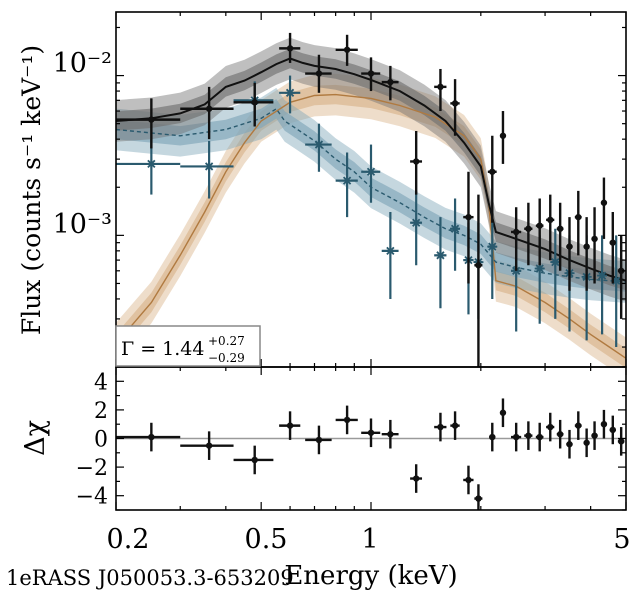  Describe the element at coordinates (31, 190) in the screenshot. I see `y-axis-label: Flux (counts s⁻¹ keV⁻¹)` at that location.